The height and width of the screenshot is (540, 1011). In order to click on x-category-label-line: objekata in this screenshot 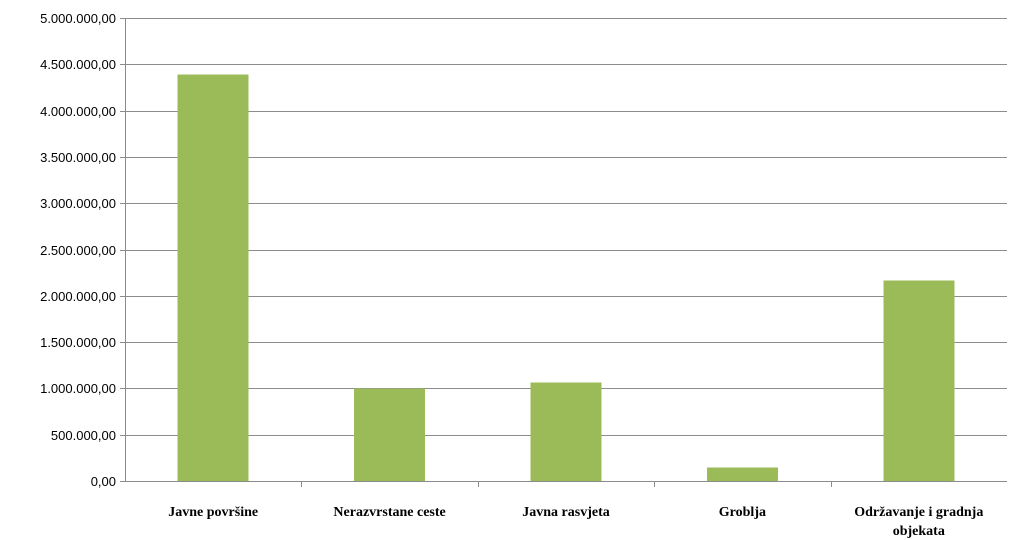, I will do `click(919, 531)`.